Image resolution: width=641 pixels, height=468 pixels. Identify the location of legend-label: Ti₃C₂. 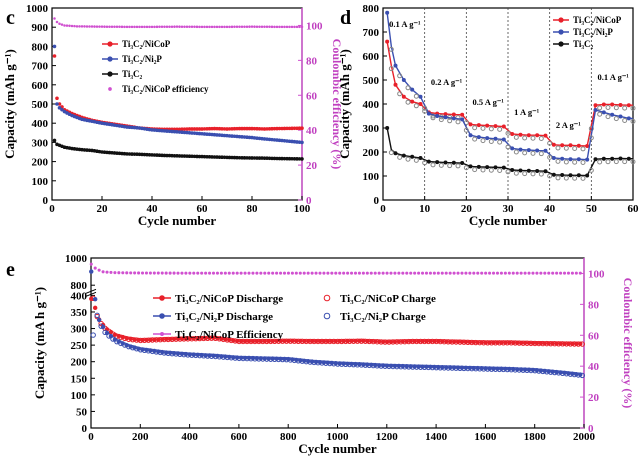
(132, 74).